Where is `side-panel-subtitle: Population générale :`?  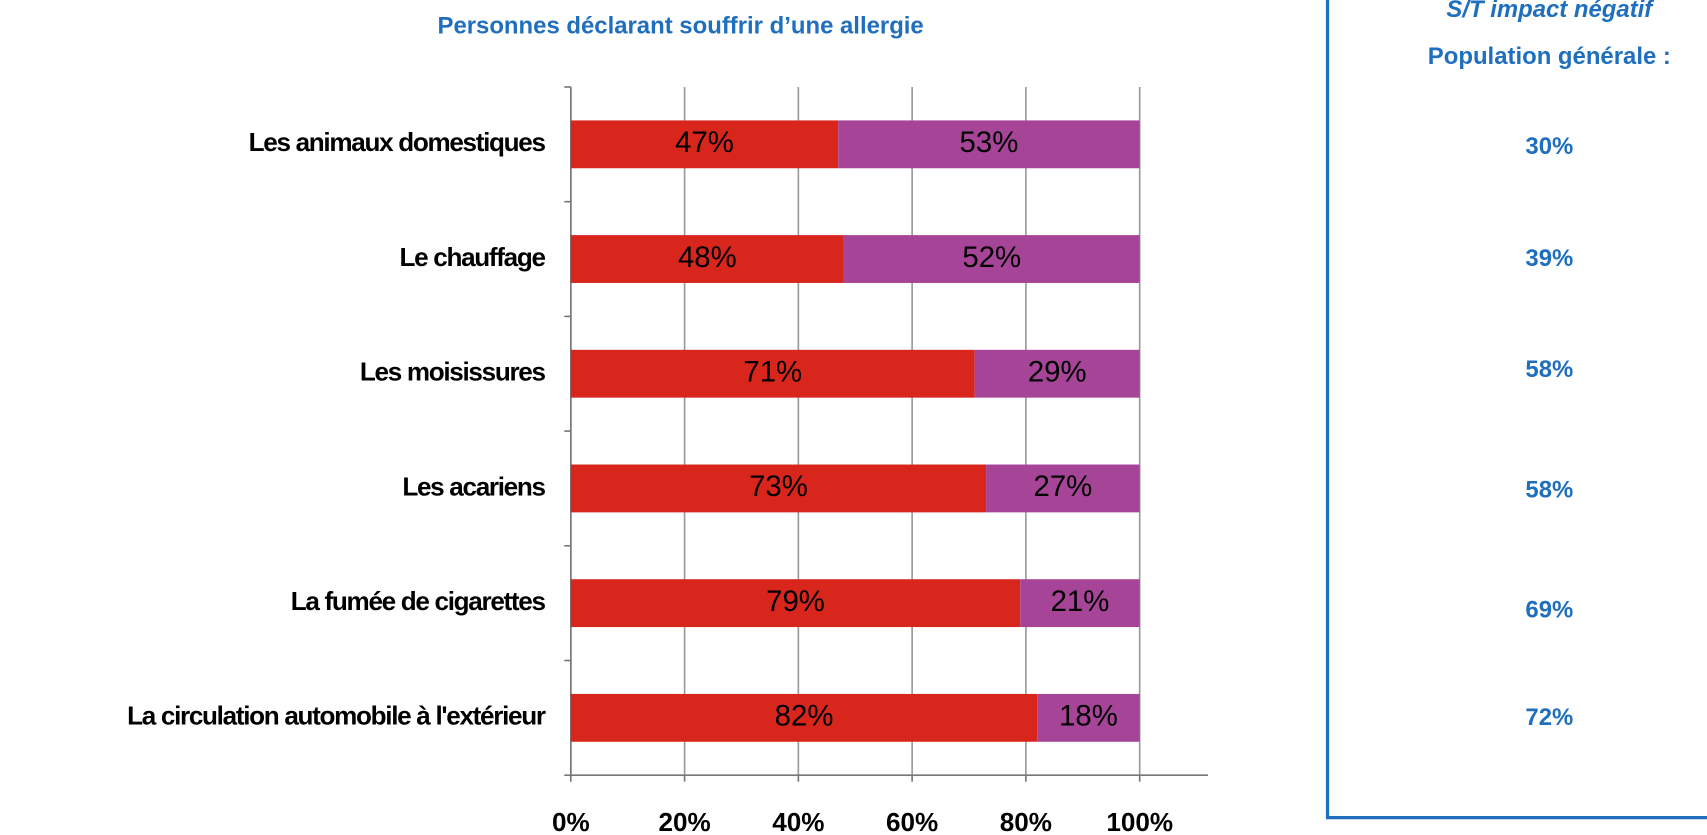 side-panel-subtitle: Population générale : is located at coordinates (1549, 56).